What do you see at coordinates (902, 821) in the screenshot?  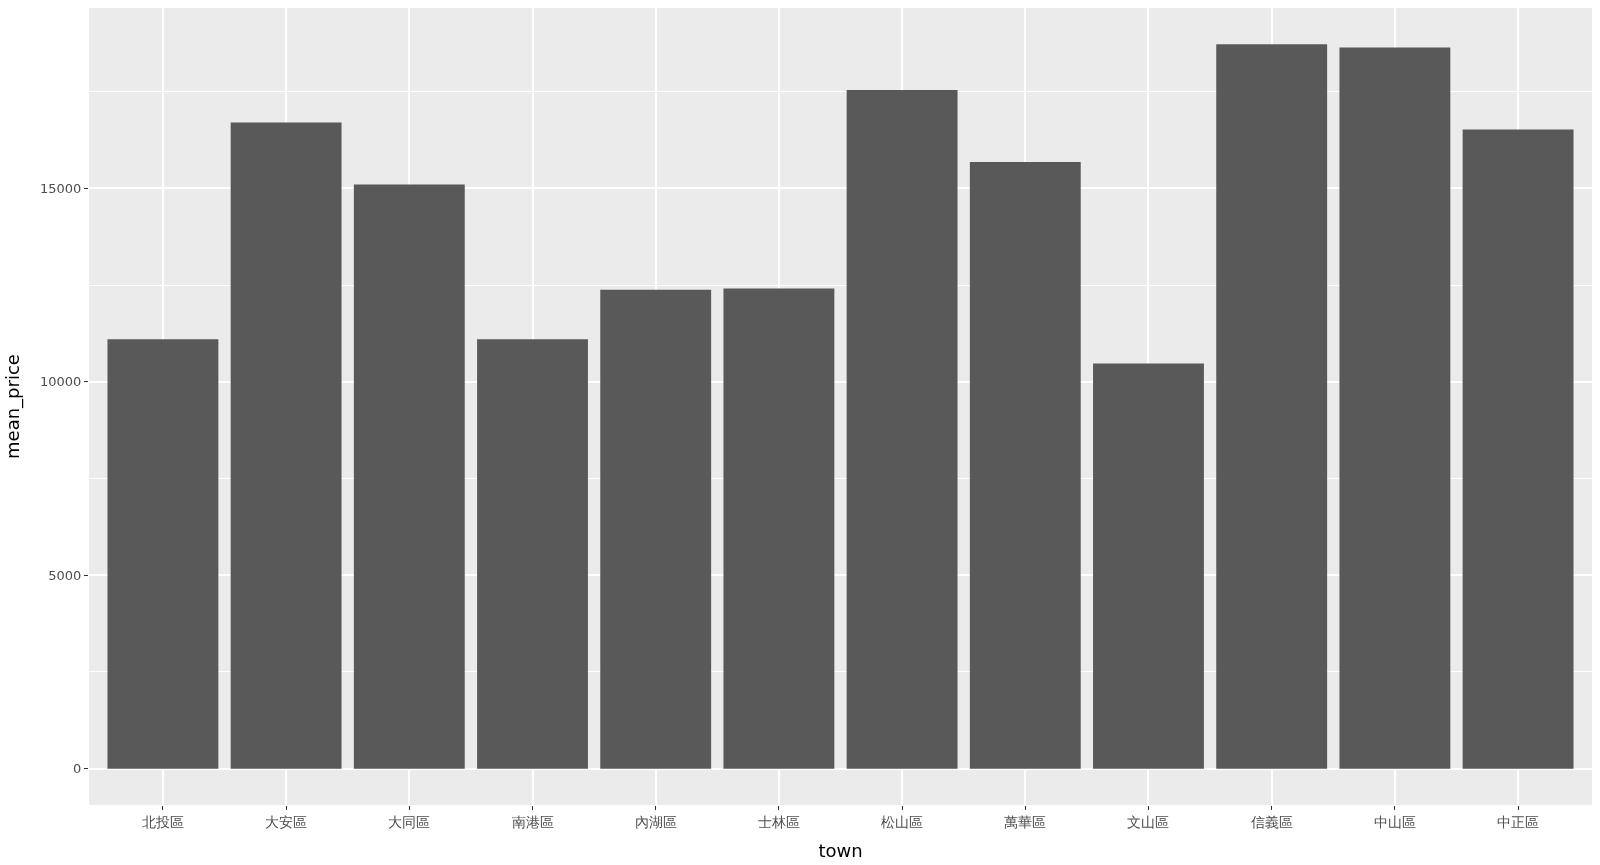 I see `x-tick-label: 松山區` at bounding box center [902, 821].